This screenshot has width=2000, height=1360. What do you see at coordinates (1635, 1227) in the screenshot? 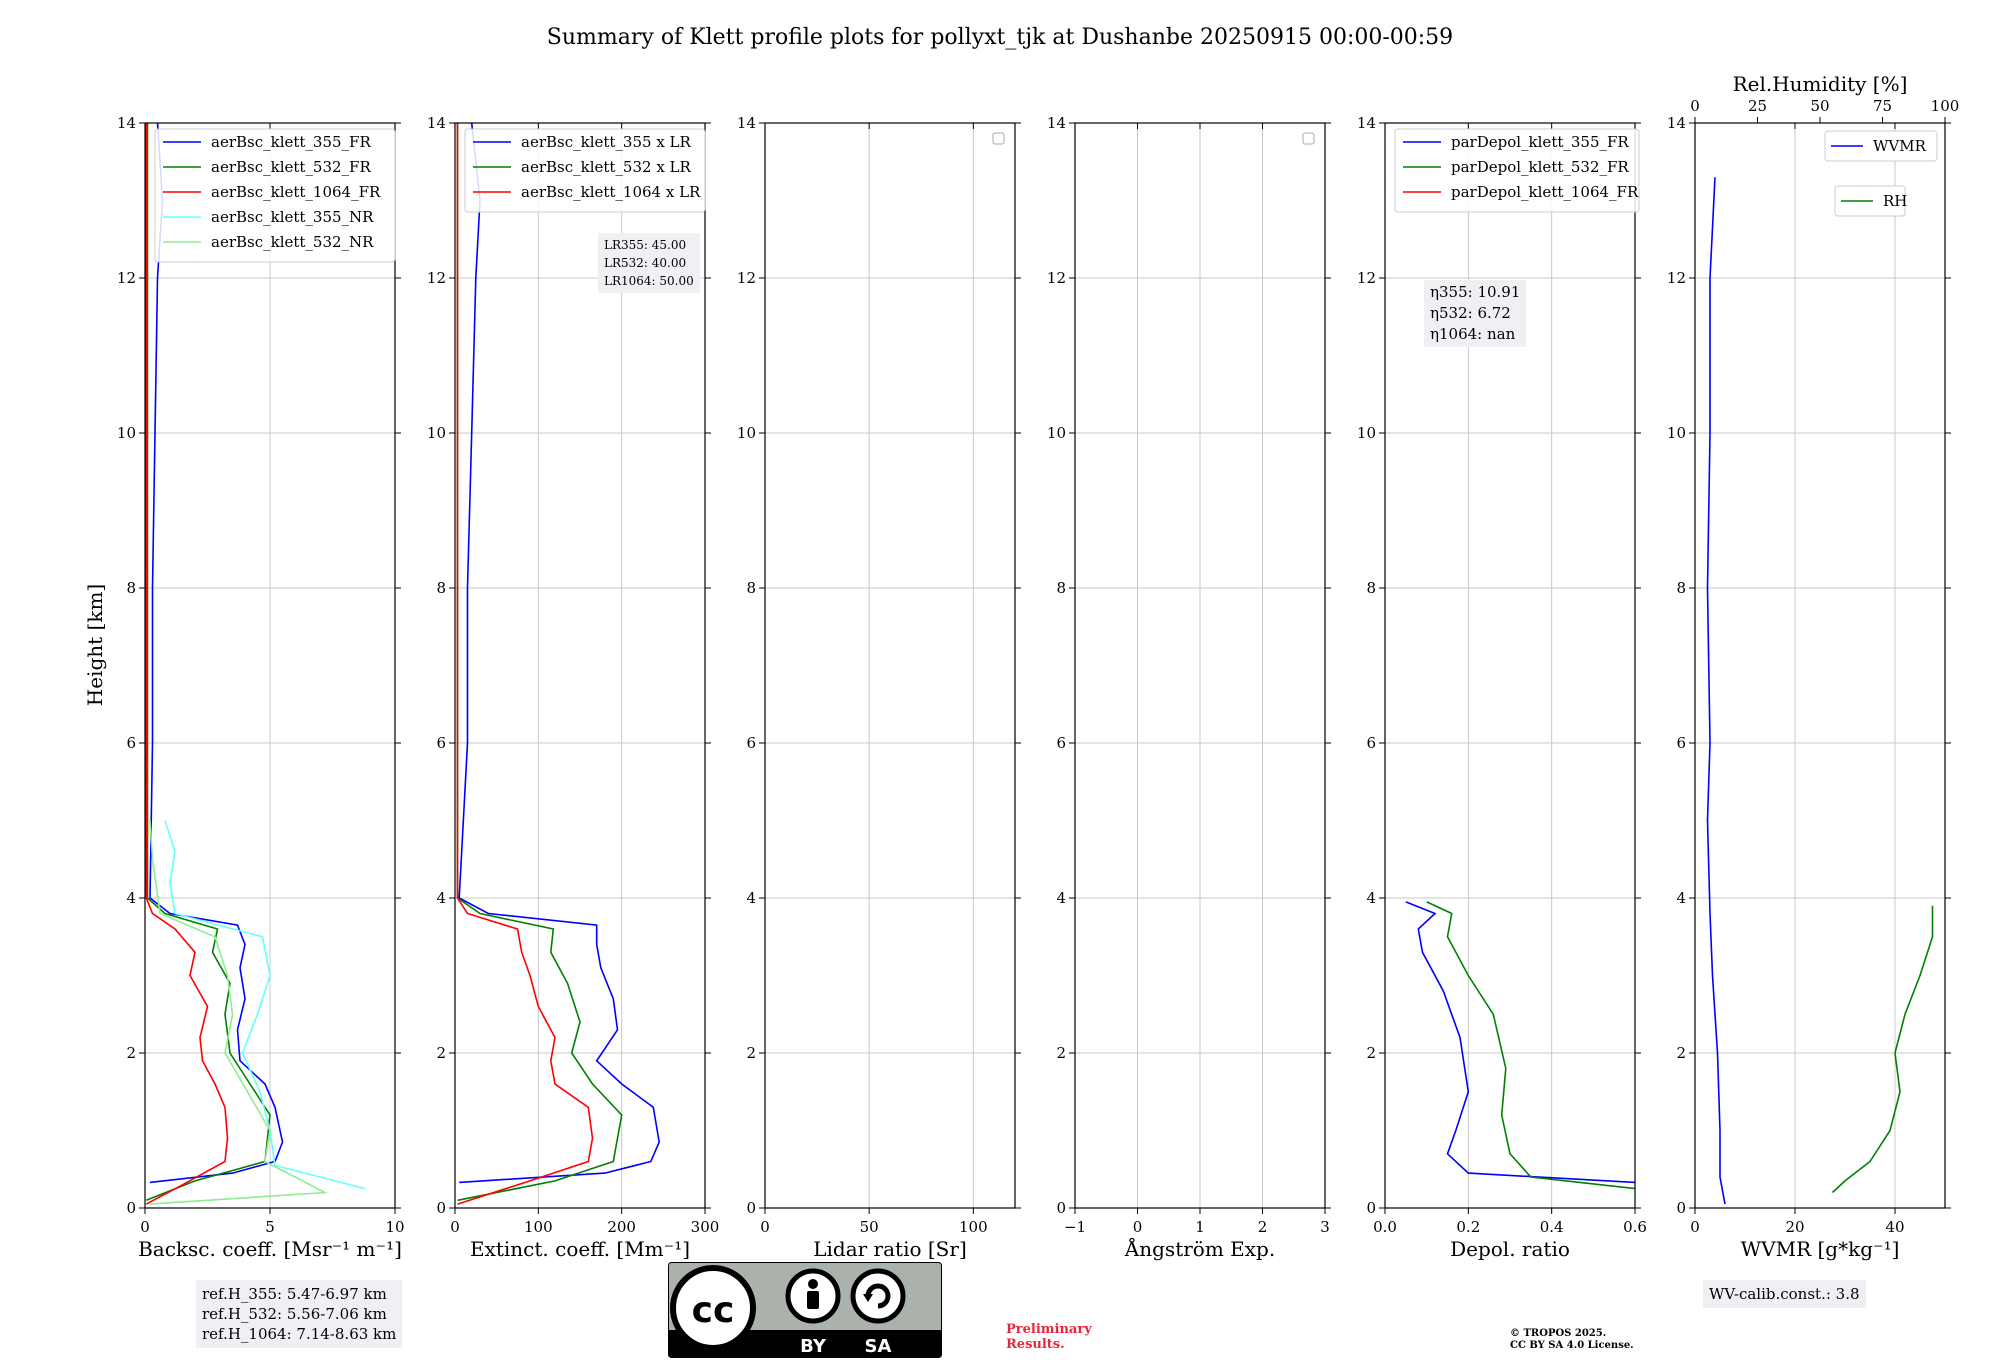
I see `x-tick-label: 0.6` at bounding box center [1635, 1227].